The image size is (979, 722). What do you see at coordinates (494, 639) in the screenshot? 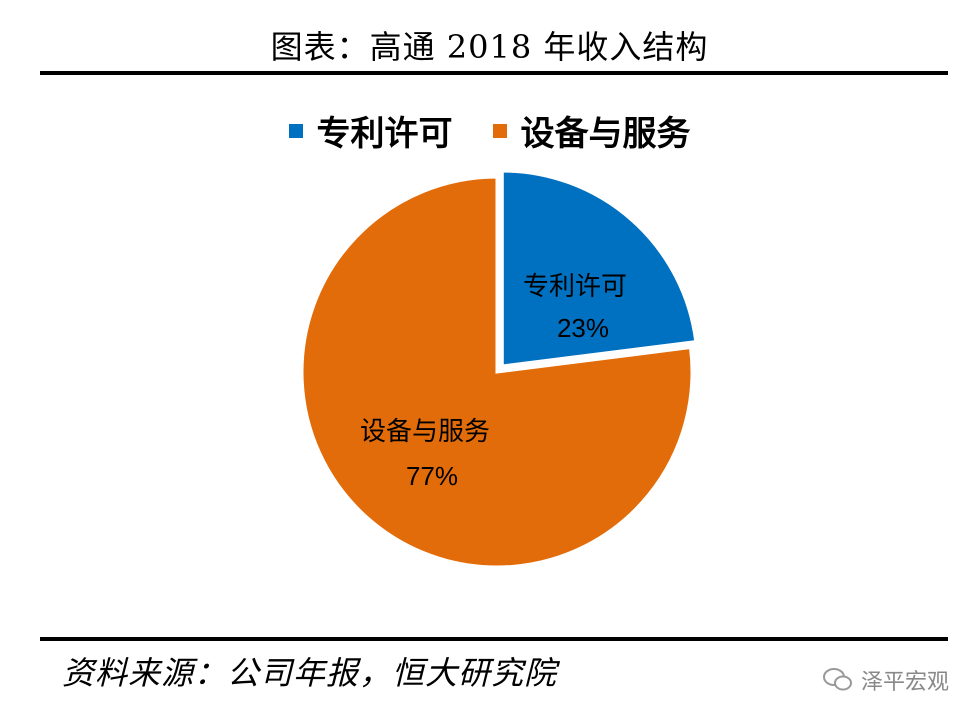
I see `bottom-divider` at bounding box center [494, 639].